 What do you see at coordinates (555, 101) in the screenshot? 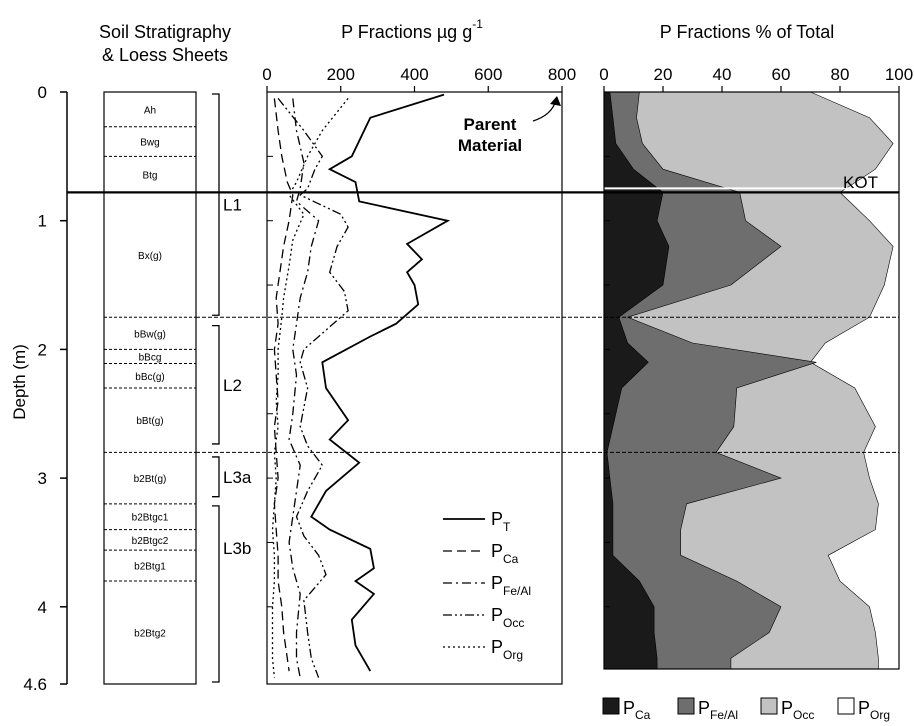
I see `parent-material-arrowhead` at bounding box center [555, 101].